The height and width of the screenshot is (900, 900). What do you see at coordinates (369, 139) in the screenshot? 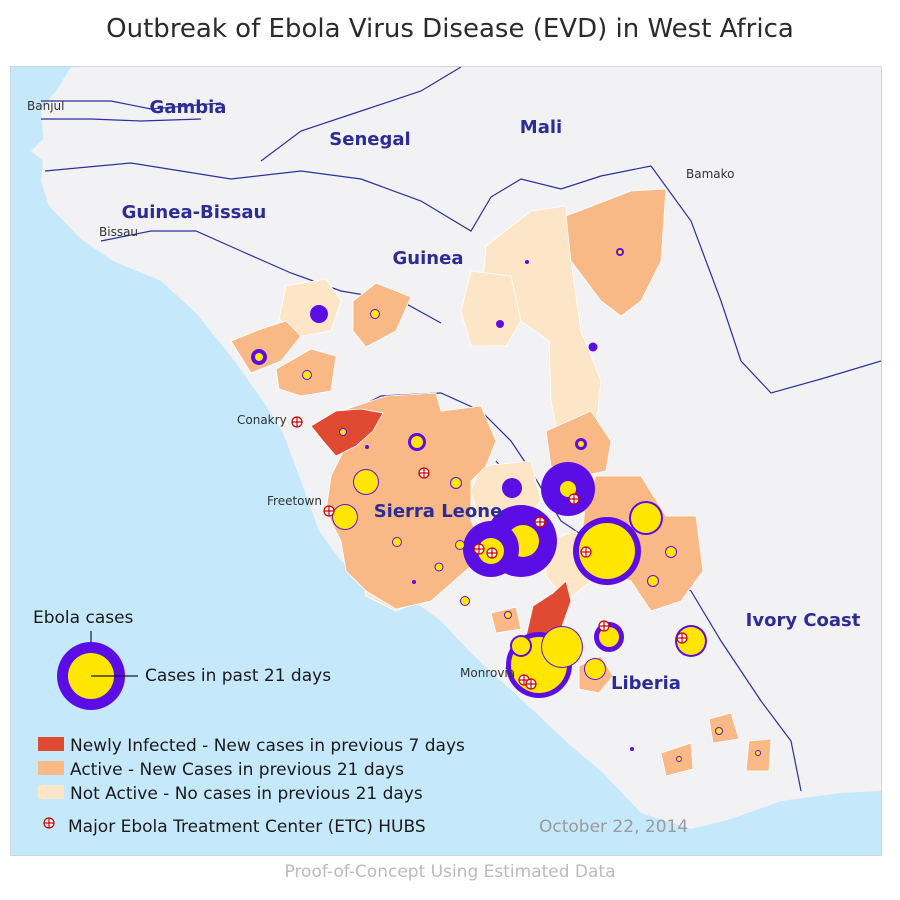
I see `country-label-senegal: Senegal` at bounding box center [369, 139].